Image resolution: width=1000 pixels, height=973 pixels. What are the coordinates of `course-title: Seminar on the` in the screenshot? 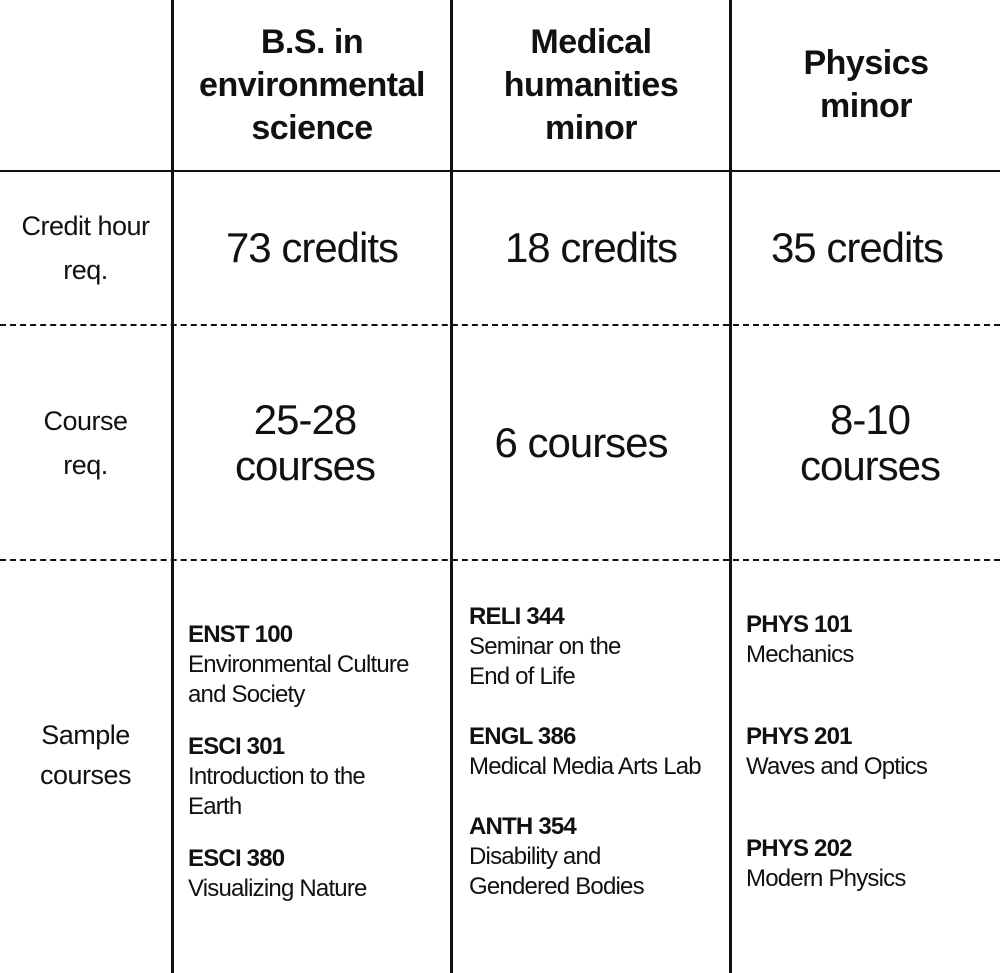 It's located at (545, 646).